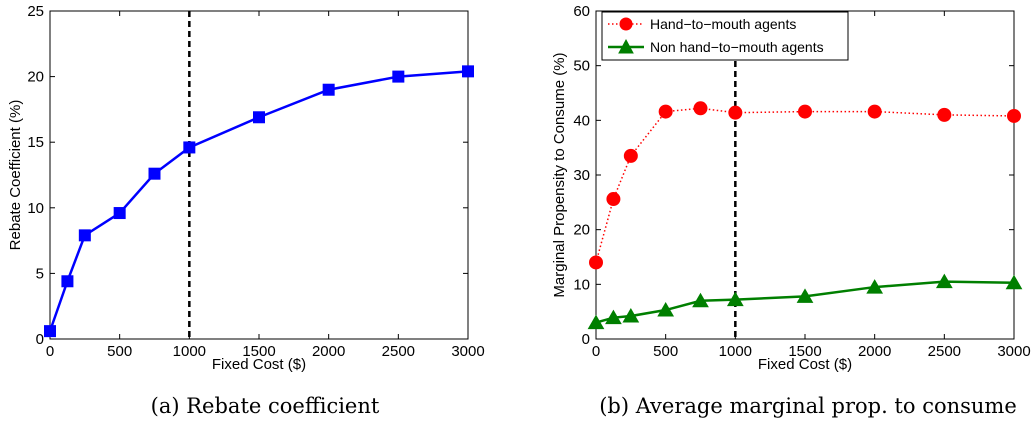  Describe the element at coordinates (259, 364) in the screenshot. I see `x-axis-label-a: Fixed Cost ($)` at that location.